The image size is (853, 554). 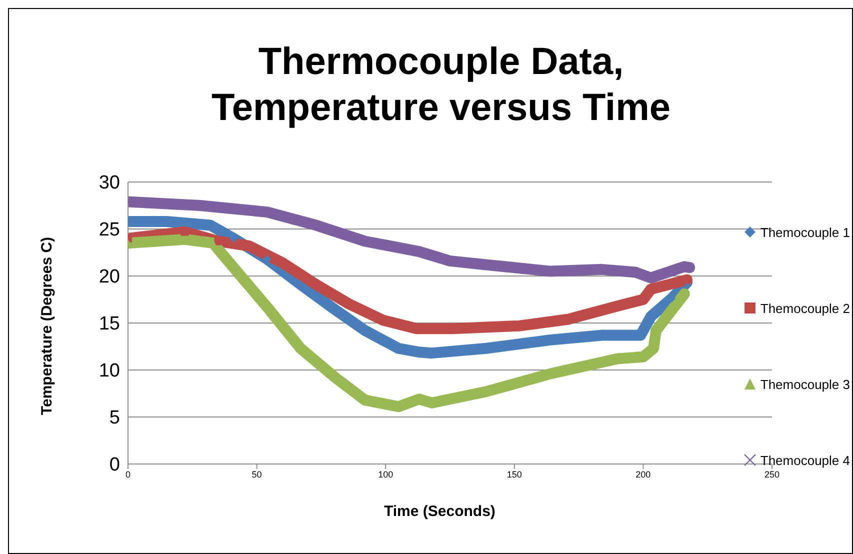 What do you see at coordinates (441, 85) in the screenshot?
I see `chart-title: Thermocouple Data, Temperature versus Time` at bounding box center [441, 85].